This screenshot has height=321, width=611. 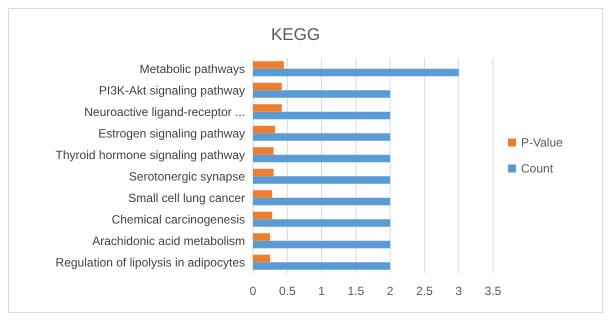 I want to click on y-tick-label: Chemical carcinogenesis, so click(x=178, y=219).